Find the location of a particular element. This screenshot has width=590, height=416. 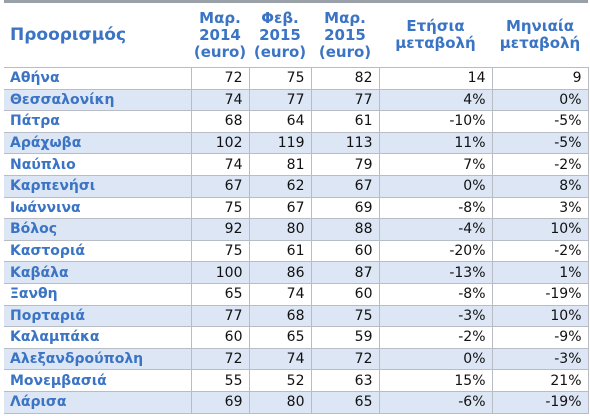

value-cell: -5% is located at coordinates (540, 121).